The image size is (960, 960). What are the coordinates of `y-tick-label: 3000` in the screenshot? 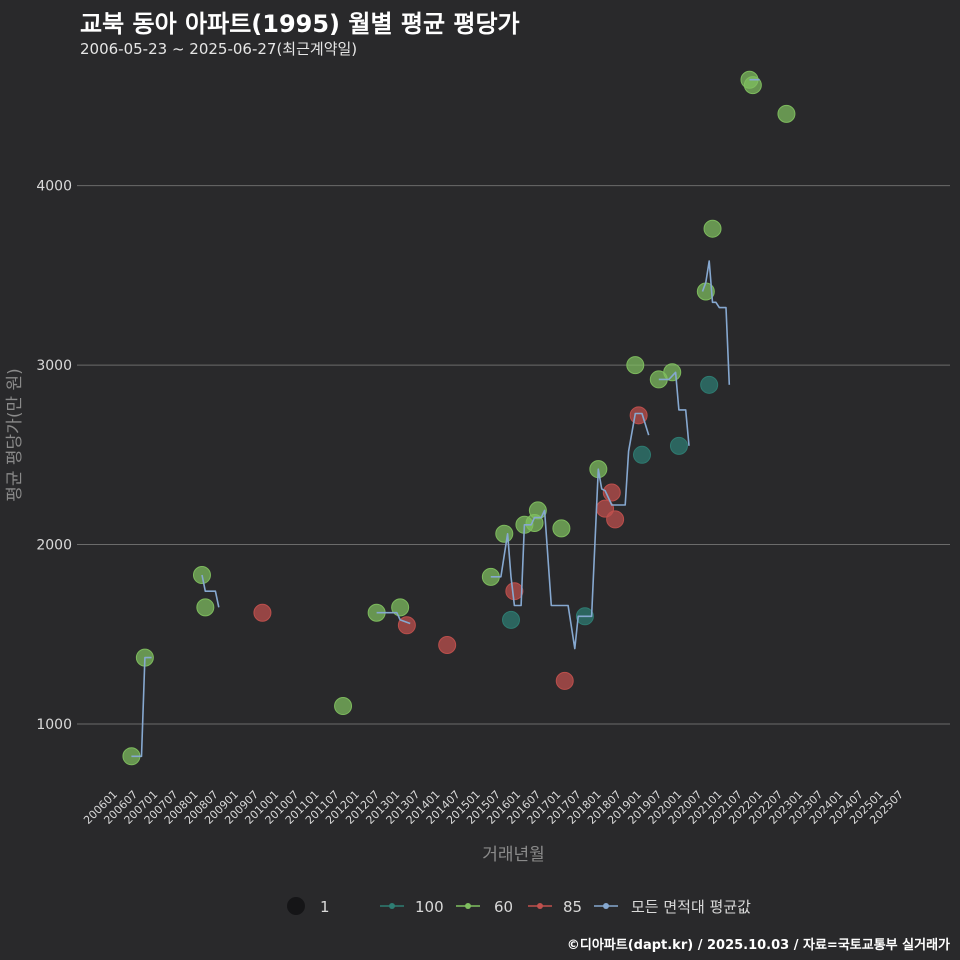 It's located at (54, 366).